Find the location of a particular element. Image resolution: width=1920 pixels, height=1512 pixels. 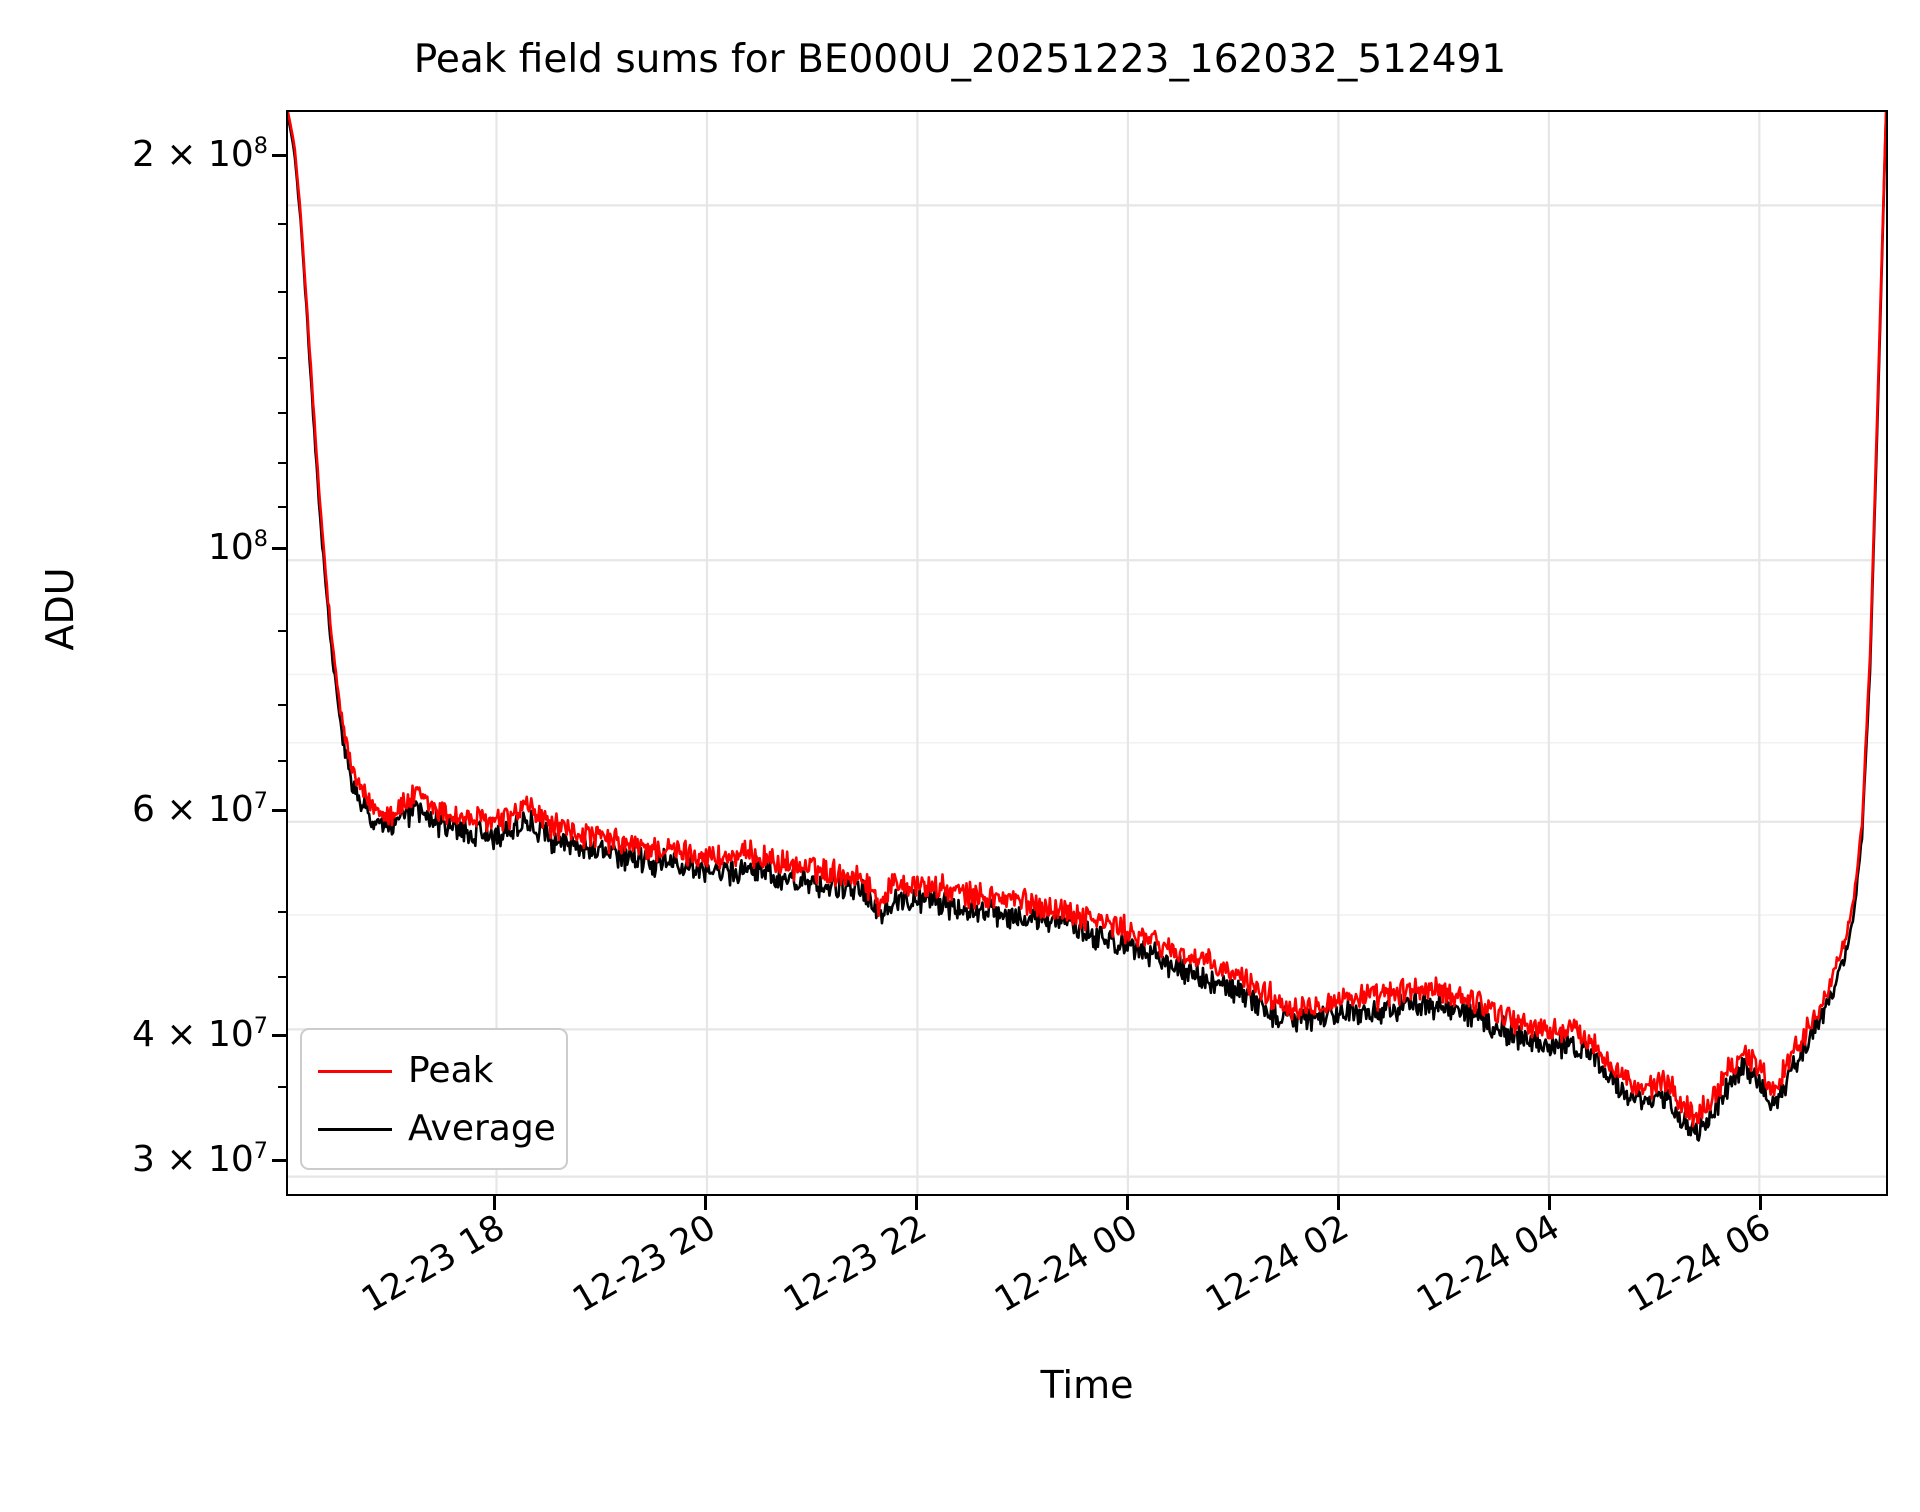

legend-entry-peak: Peak is located at coordinates (436, 1071).